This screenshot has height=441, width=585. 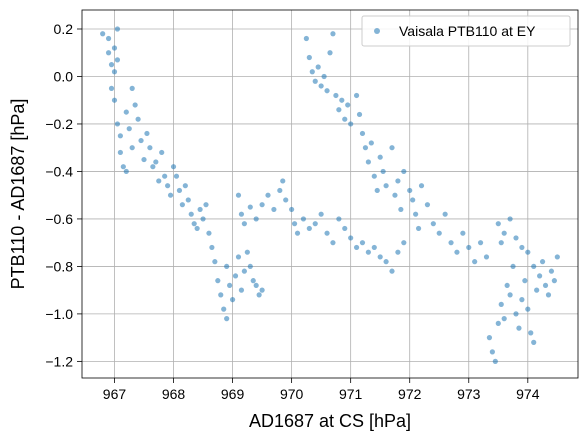 What do you see at coordinates (377, 31) in the screenshot?
I see `legend-marker` at bounding box center [377, 31].